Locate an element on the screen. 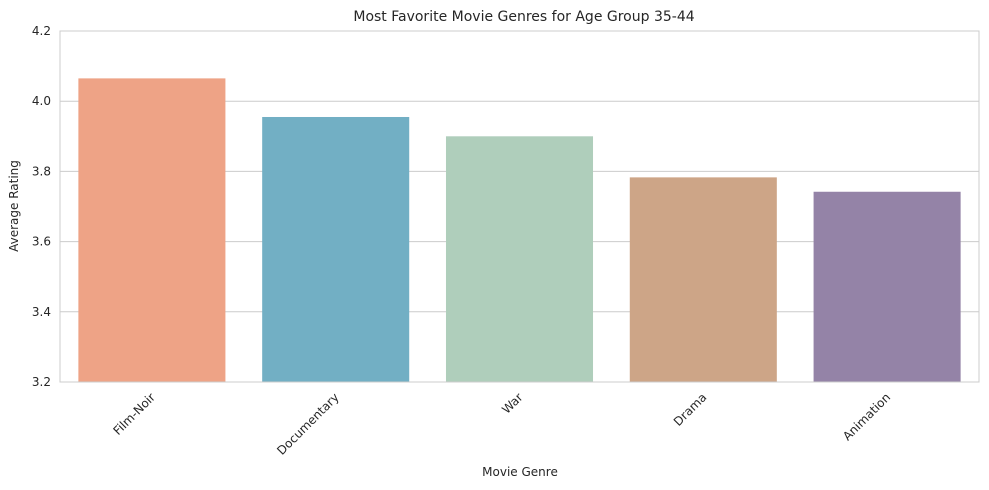 Image resolution: width=989 pixels, height=490 pixels. y-tick-label: 3.6 is located at coordinates (41, 242).